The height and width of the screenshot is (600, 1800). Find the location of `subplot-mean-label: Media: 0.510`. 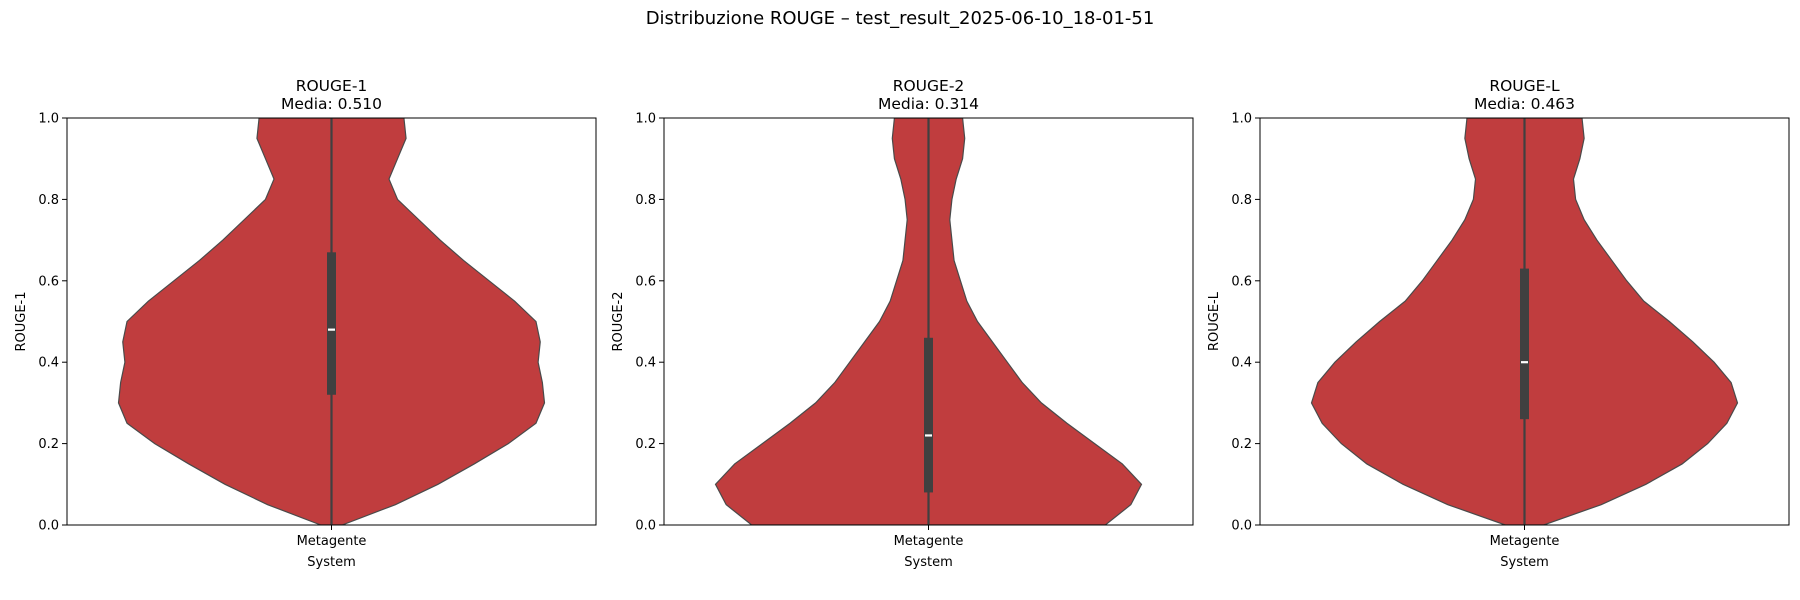

subplot-mean-label: Media: 0.510 is located at coordinates (331, 104).